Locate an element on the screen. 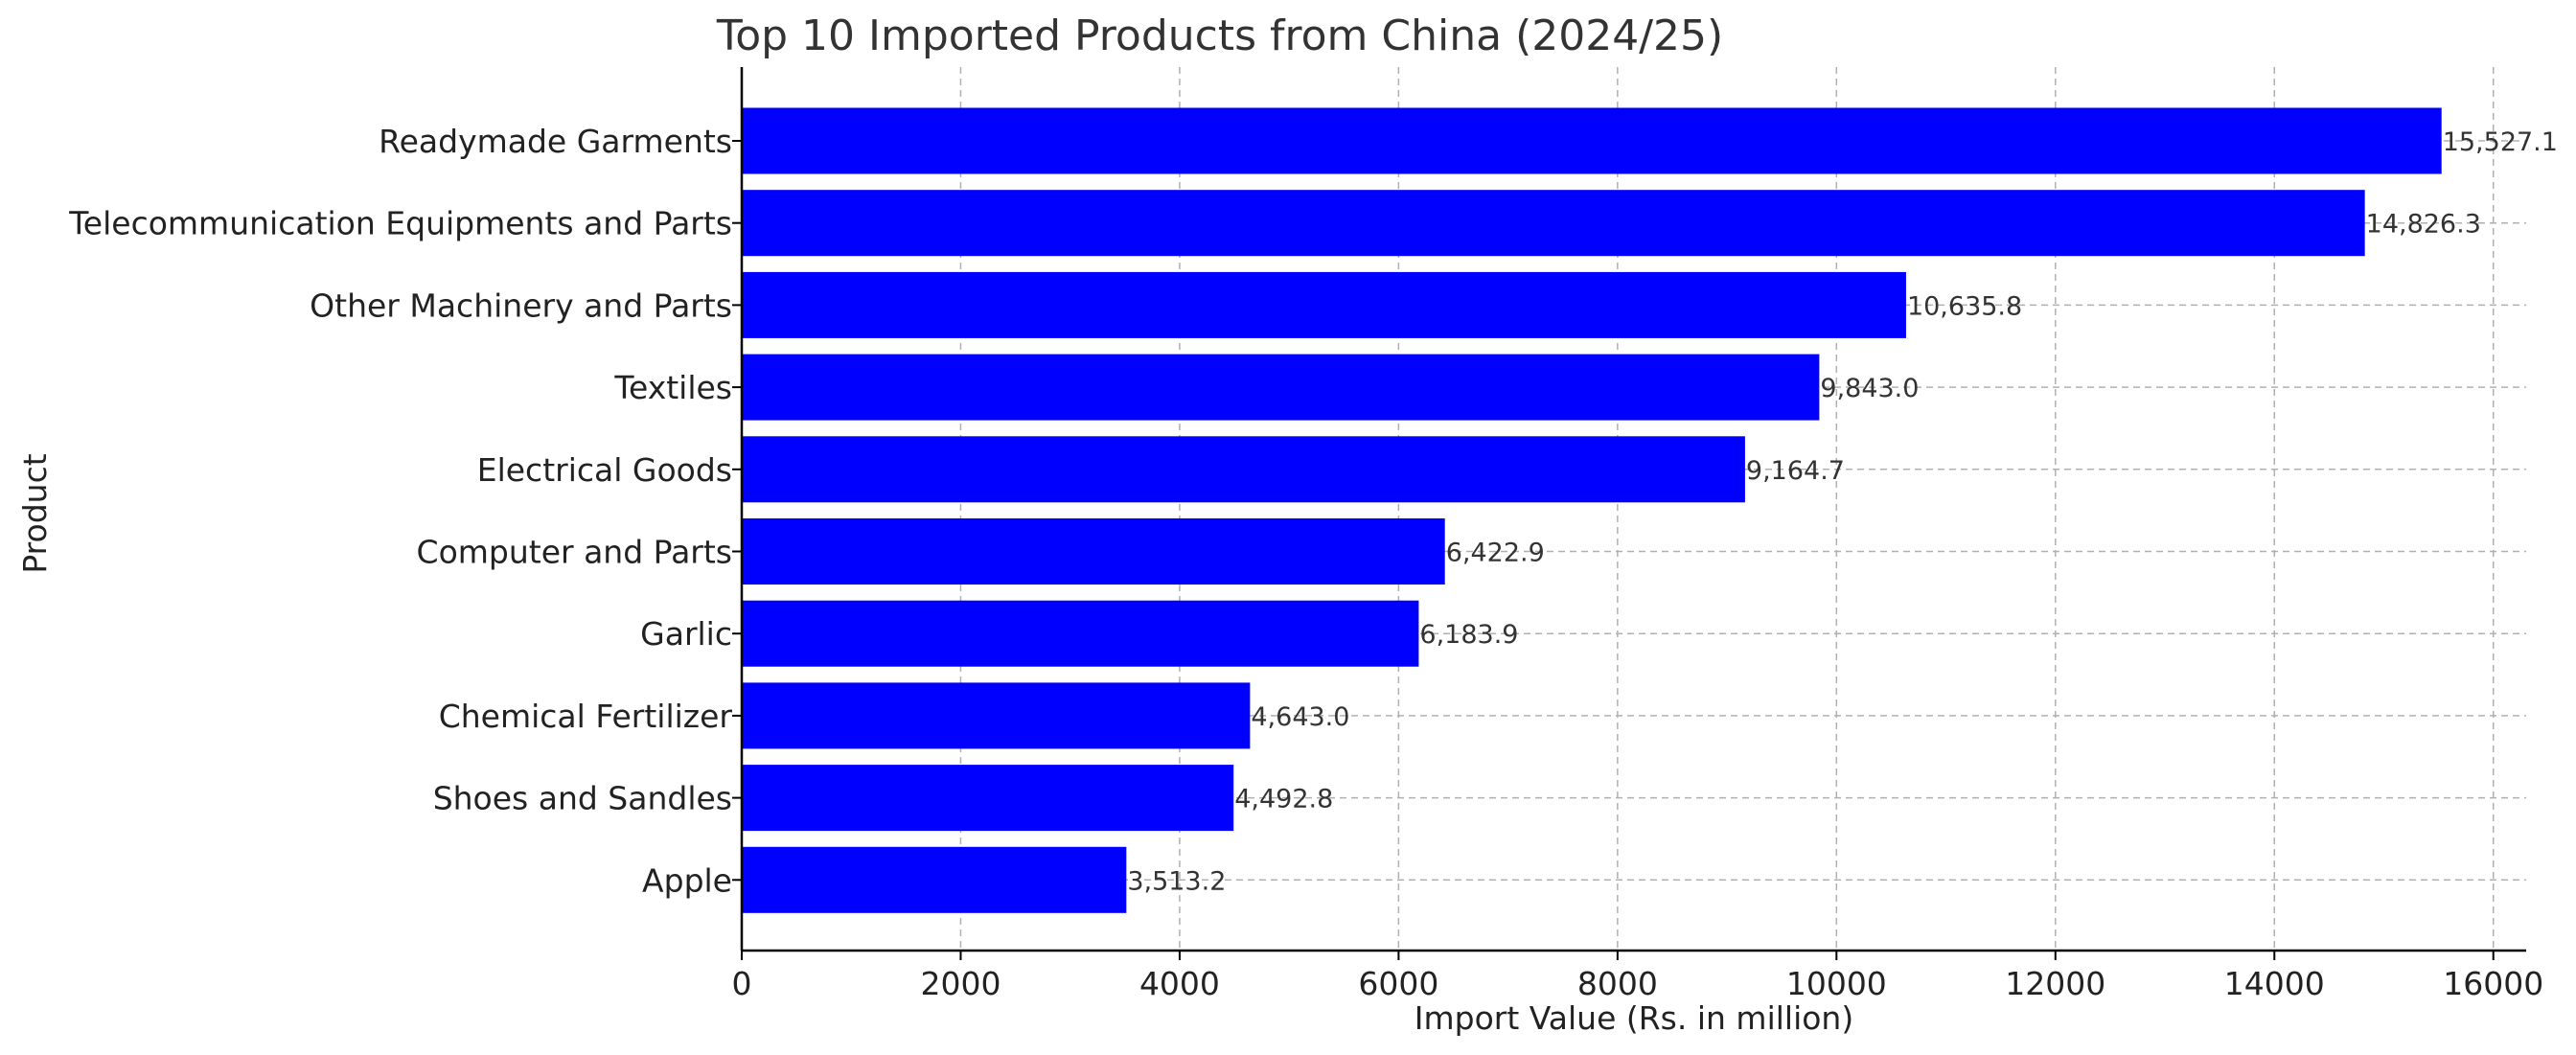 This screenshot has height=1055, width=2576. x-axis-tick-labels: 0 2000 4000 6000 8000 10000 12000 14000 16000 is located at coordinates (1637, 977).